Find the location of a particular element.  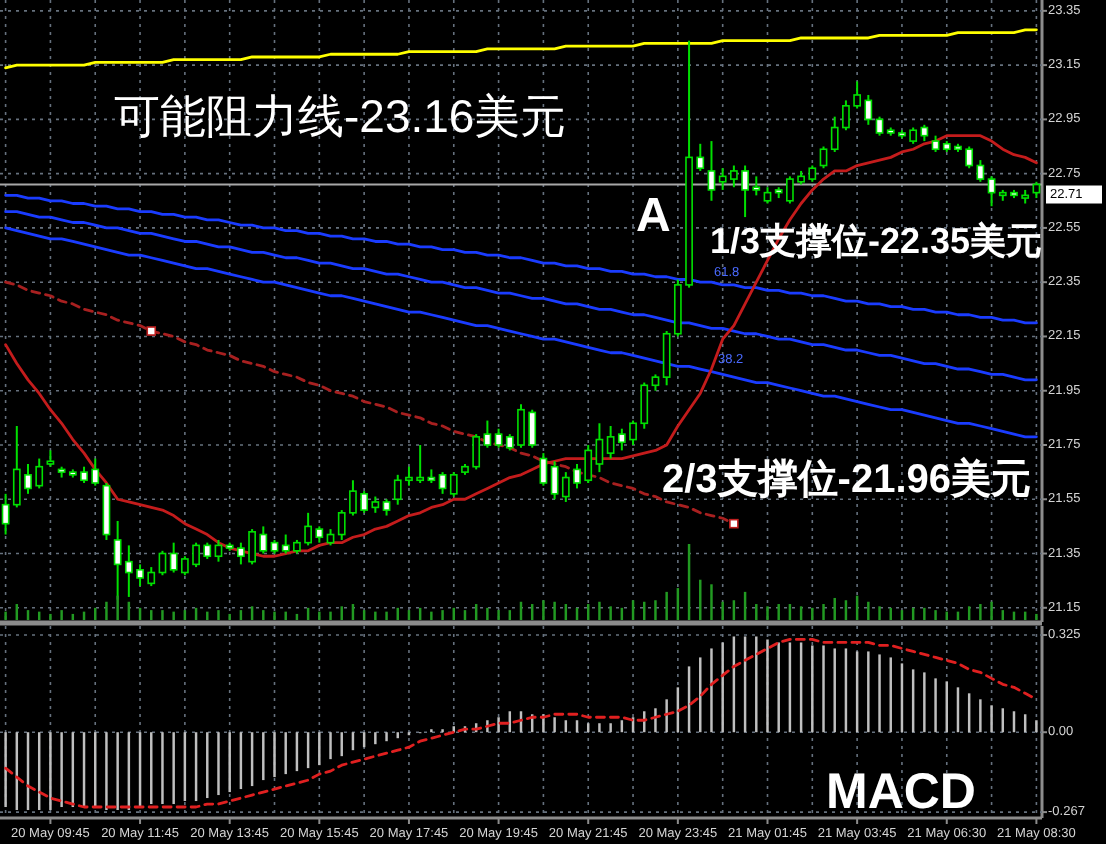

annotation: A is located at coordinates (653, 216).